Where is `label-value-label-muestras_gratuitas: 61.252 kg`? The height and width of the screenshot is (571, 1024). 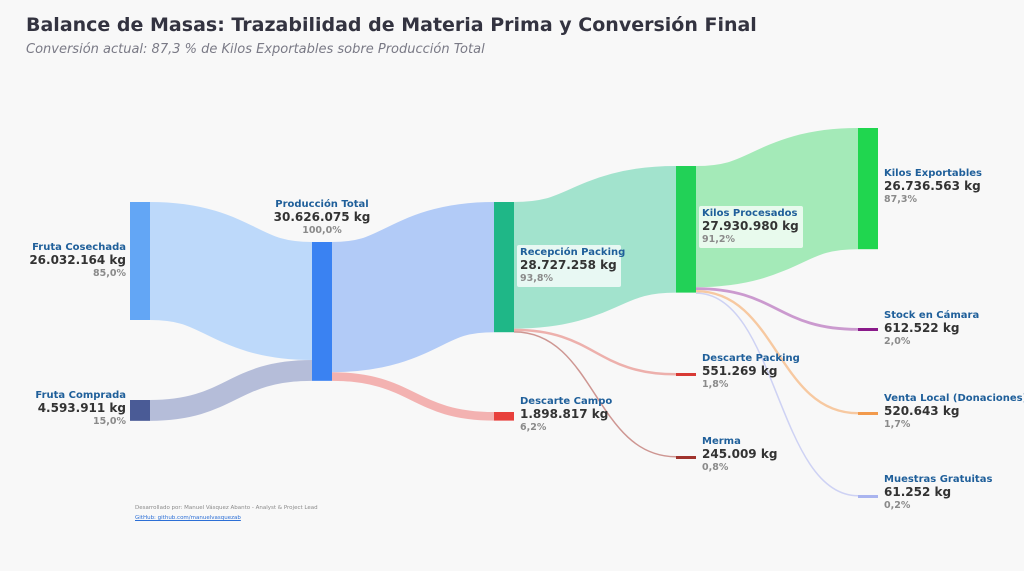
label-value-label-muestras_gratuitas: 61.252 kg is located at coordinates (917, 492).